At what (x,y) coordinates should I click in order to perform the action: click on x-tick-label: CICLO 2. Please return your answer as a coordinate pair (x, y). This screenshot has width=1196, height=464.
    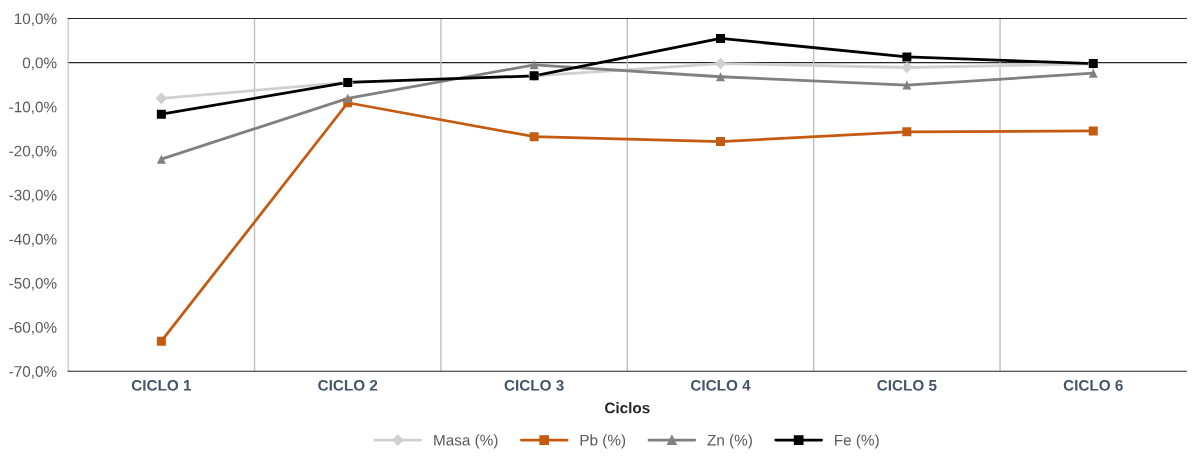
    Looking at the image, I should click on (348, 385).